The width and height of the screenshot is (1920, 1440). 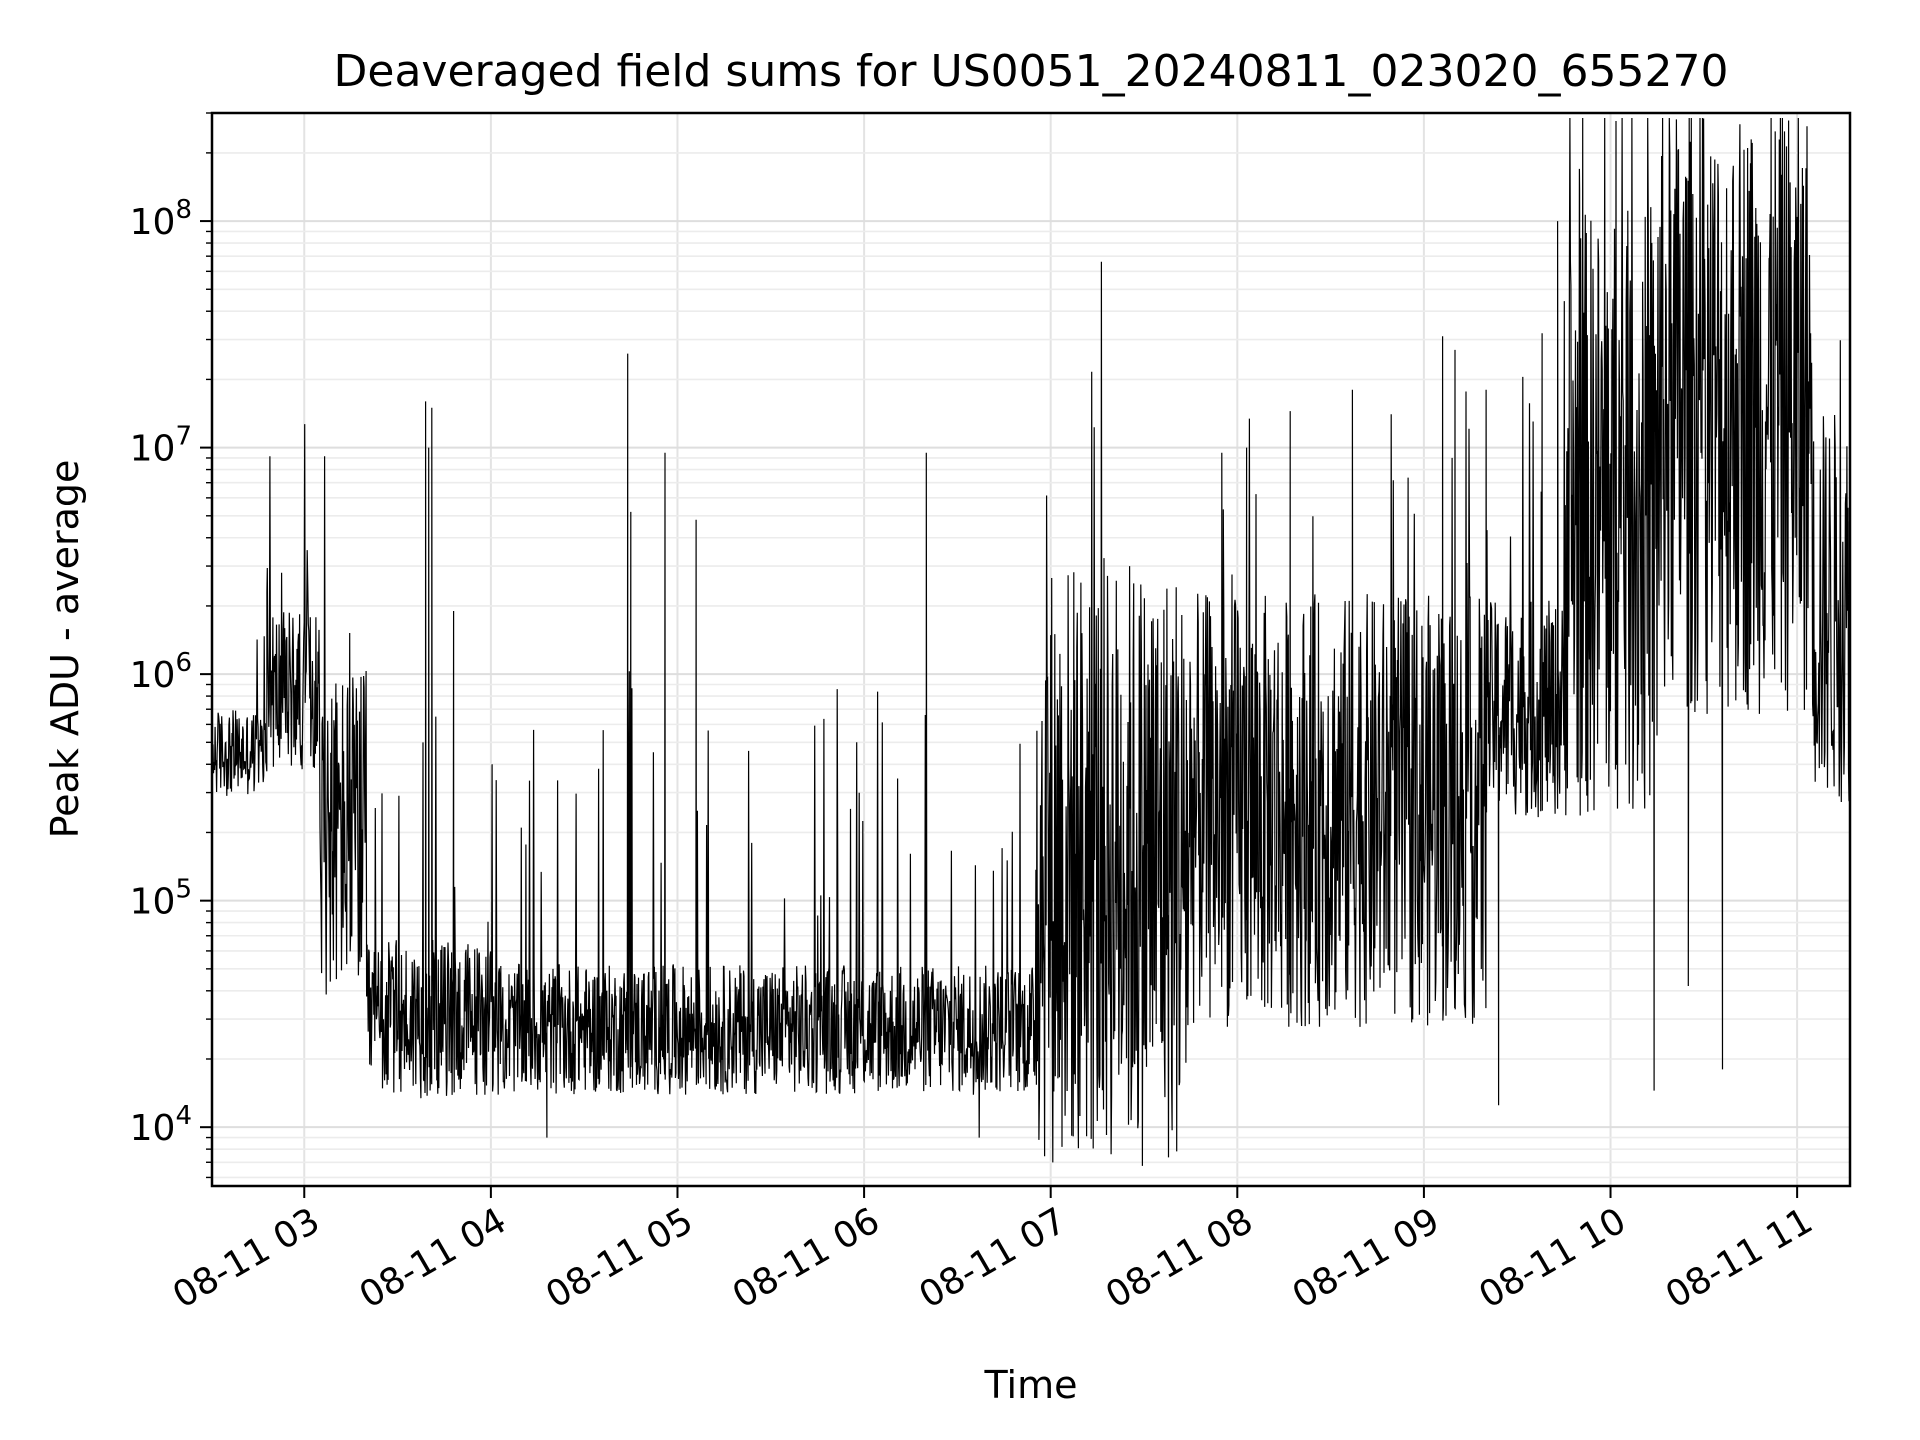 I want to click on y-axis-label: Peak ADU - average, so click(x=65, y=649).